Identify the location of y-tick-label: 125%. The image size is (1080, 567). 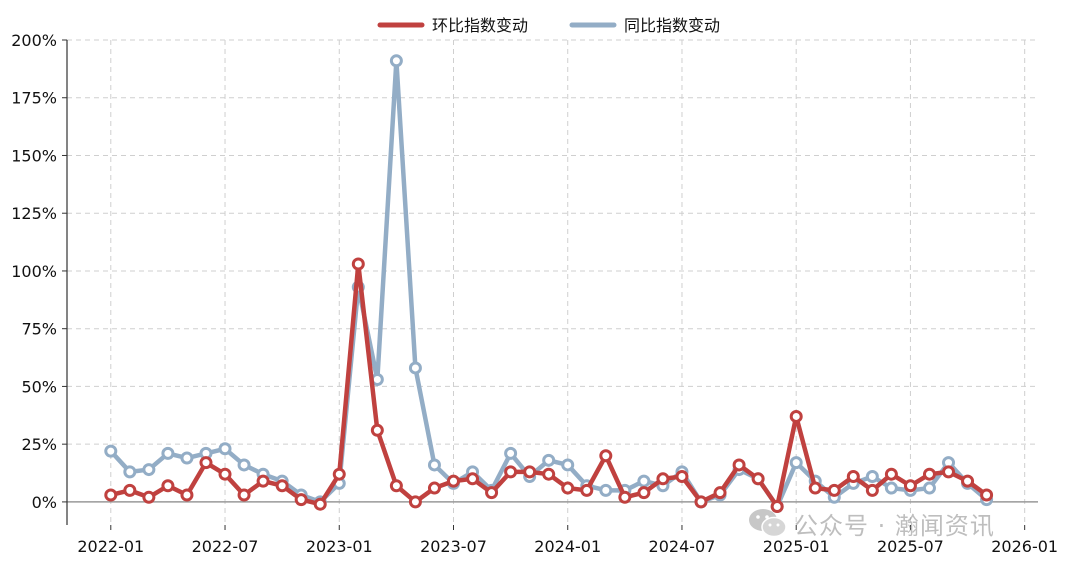
(34, 213).